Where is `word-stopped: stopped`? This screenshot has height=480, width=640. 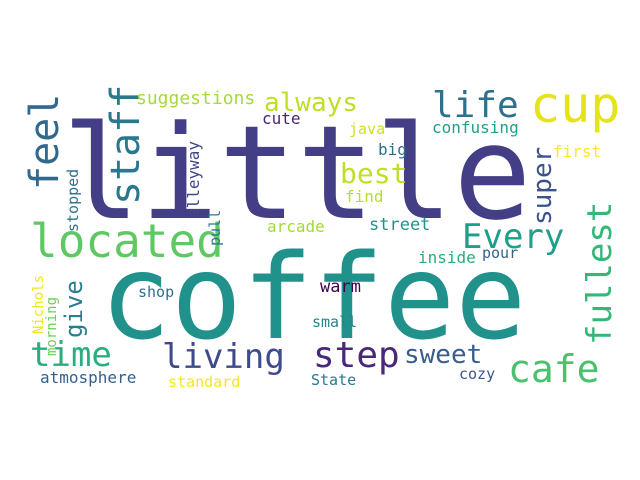
word-stopped: stopped is located at coordinates (73, 200).